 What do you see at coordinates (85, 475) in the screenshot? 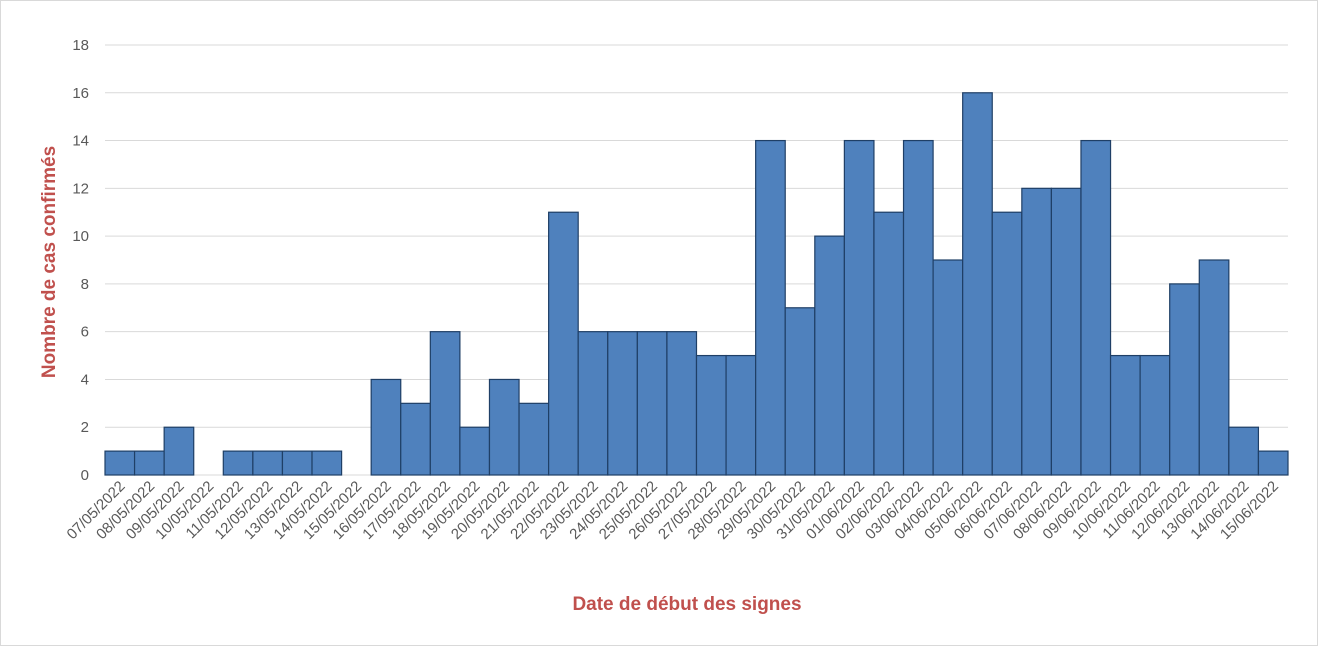
I see `y-tick-label: 0` at bounding box center [85, 475].